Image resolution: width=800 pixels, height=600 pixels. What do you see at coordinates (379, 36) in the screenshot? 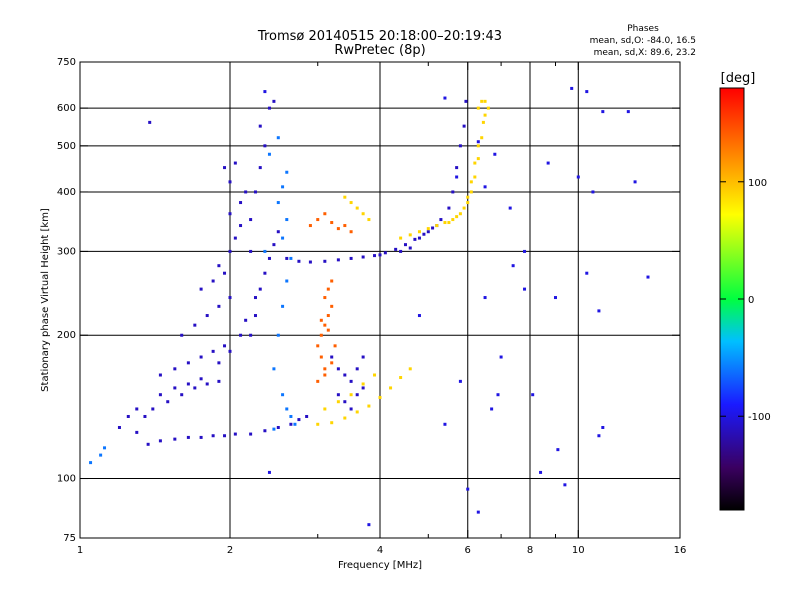
I see `chart-title-line1: Tromsø 20140515 20:18:00–20:19:43` at bounding box center [379, 36].